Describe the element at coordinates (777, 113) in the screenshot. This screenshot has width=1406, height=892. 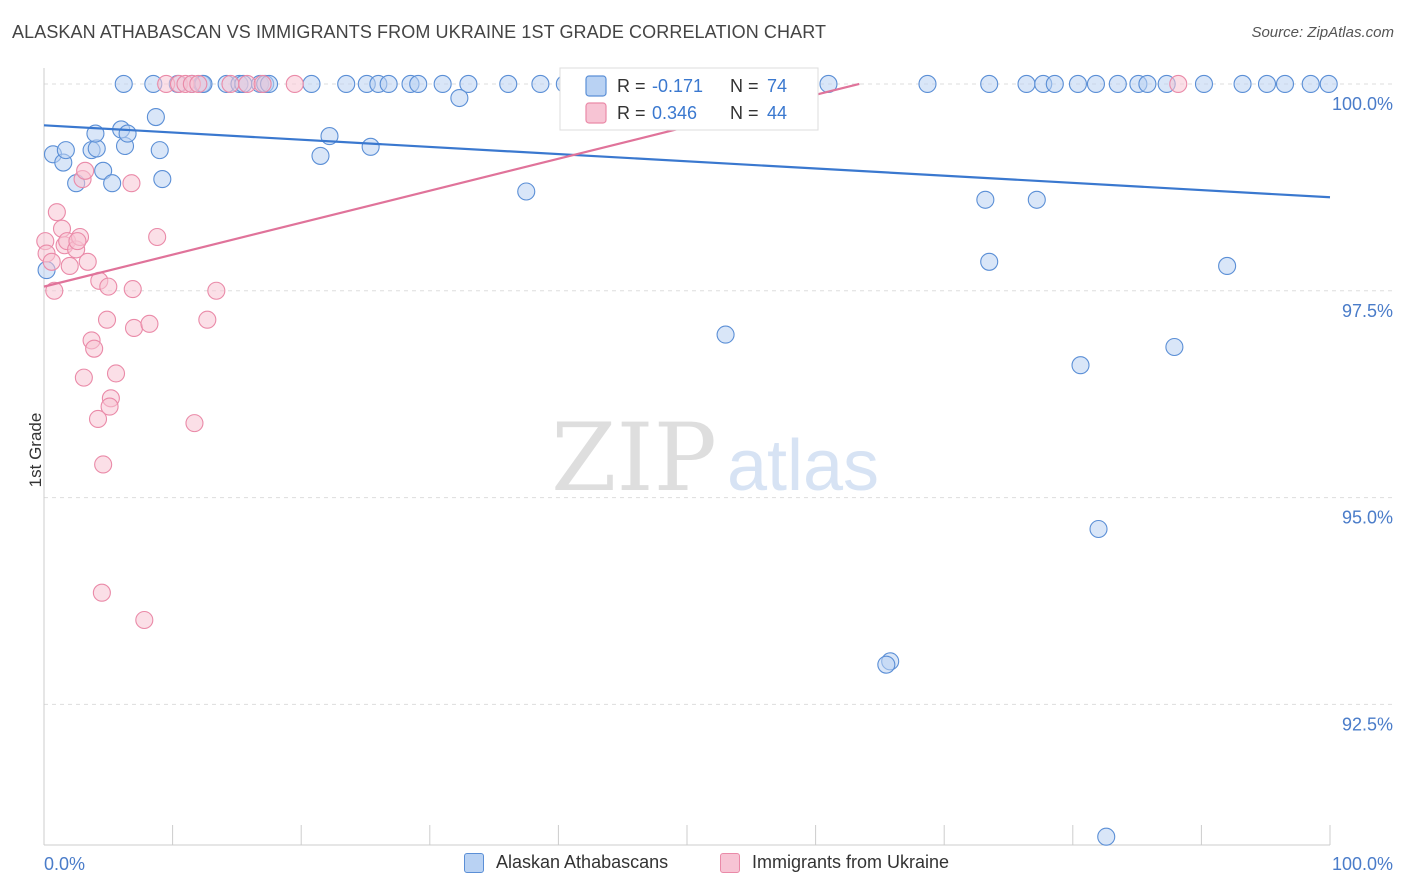
I see `legend-n-value-2: 44` at that location.